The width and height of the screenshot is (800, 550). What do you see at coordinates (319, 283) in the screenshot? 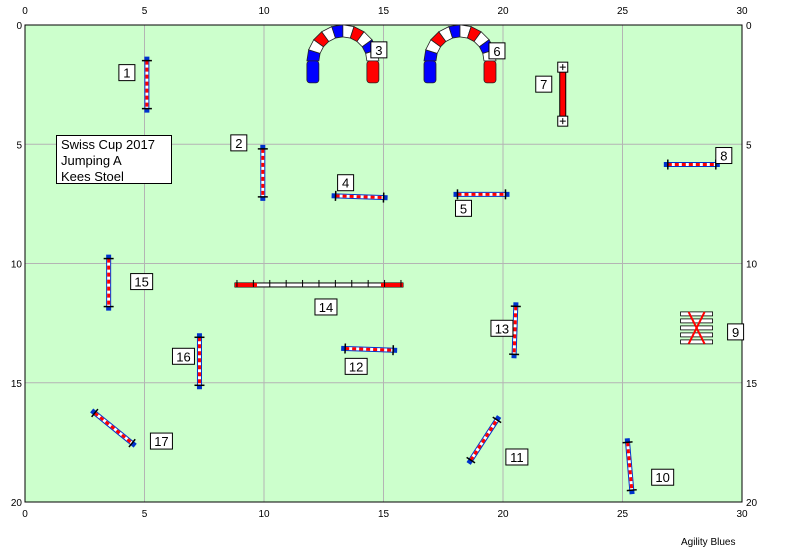
I see `dogwalk-obstacle` at bounding box center [319, 283].